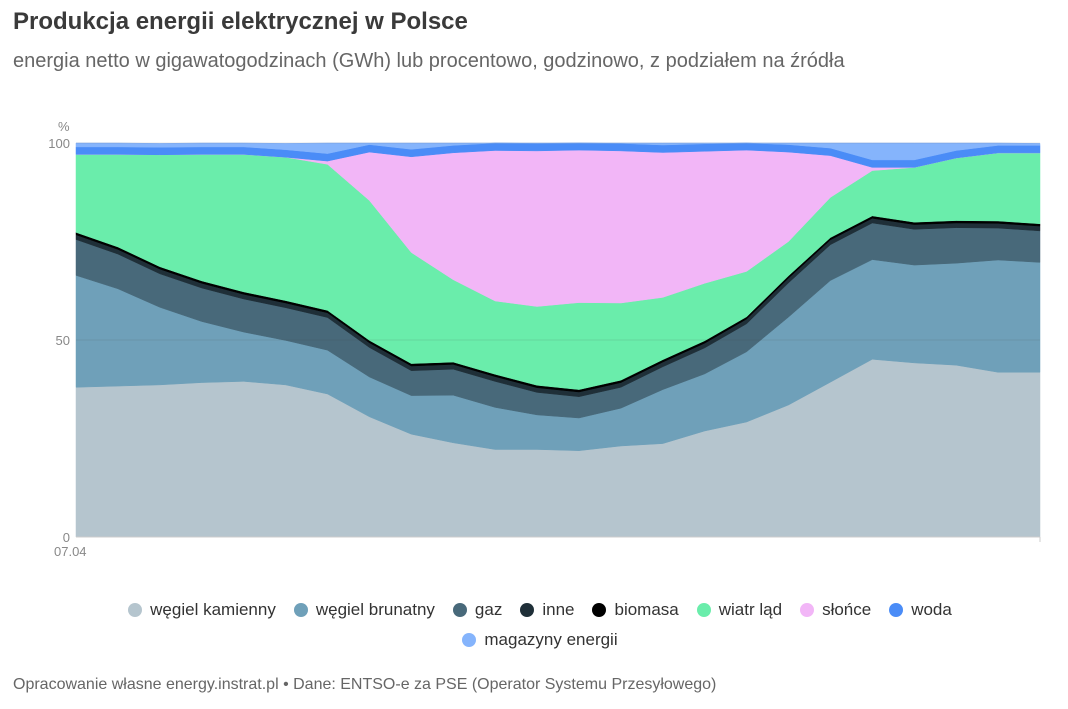 This screenshot has width=1068, height=709. I want to click on chart-title: Produkcja energii elektrycznej w Polsce, so click(240, 21).